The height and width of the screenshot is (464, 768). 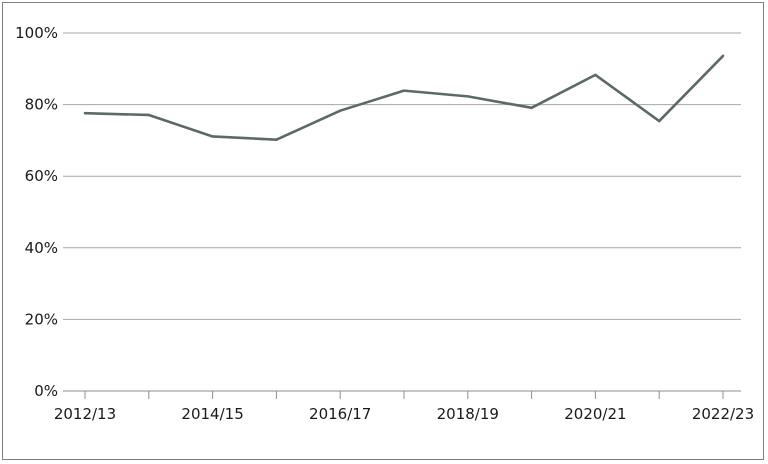 I want to click on y-tick-label: 20%, so click(x=41, y=319).